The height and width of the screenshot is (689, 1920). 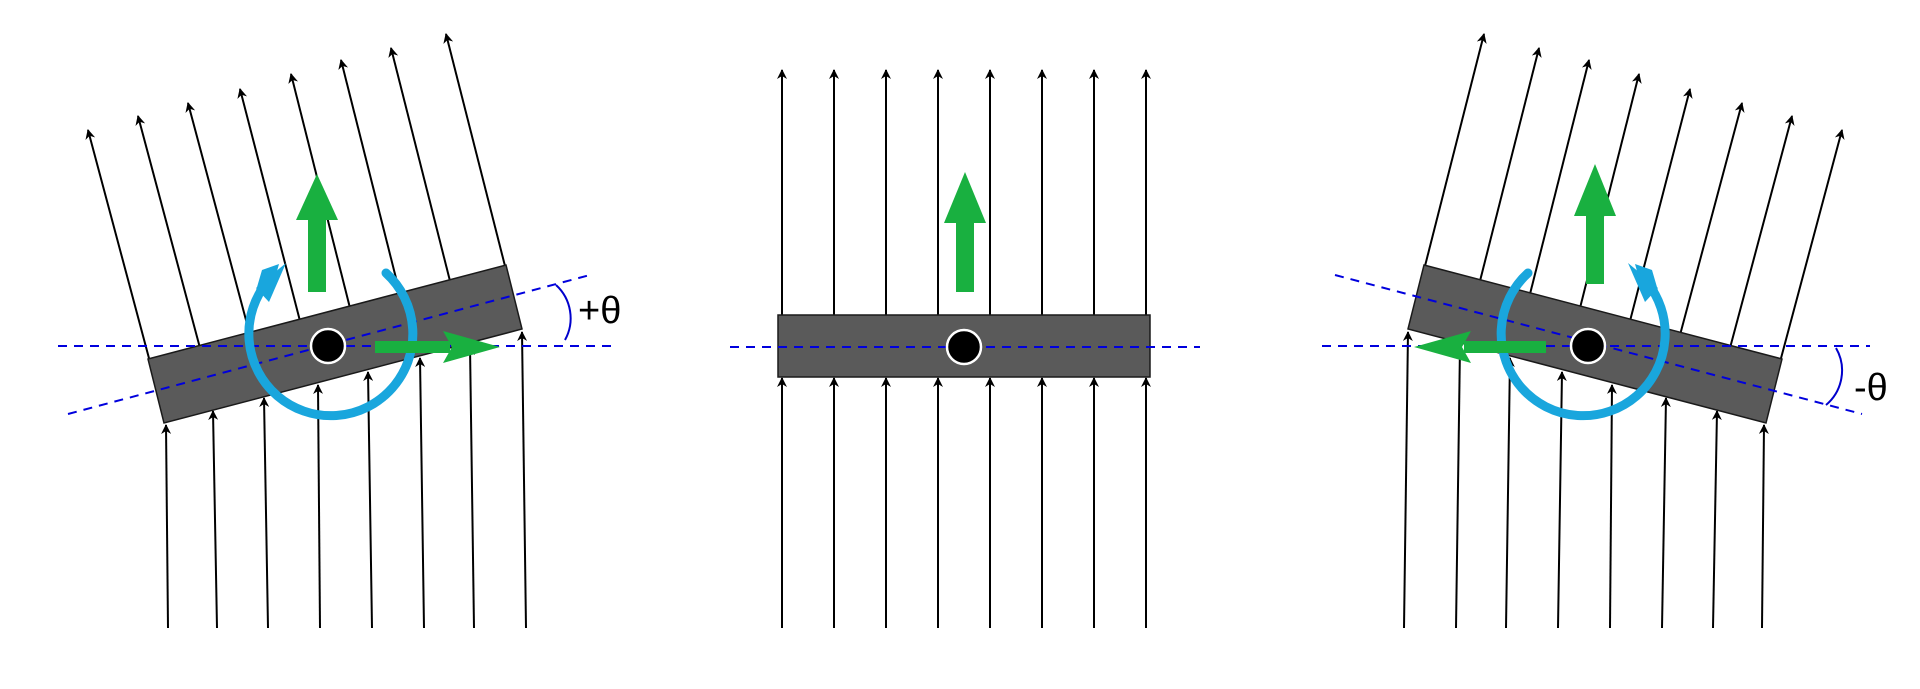 What do you see at coordinates (437, 347) in the screenshot?
I see `side-force-arrow-right-icon` at bounding box center [437, 347].